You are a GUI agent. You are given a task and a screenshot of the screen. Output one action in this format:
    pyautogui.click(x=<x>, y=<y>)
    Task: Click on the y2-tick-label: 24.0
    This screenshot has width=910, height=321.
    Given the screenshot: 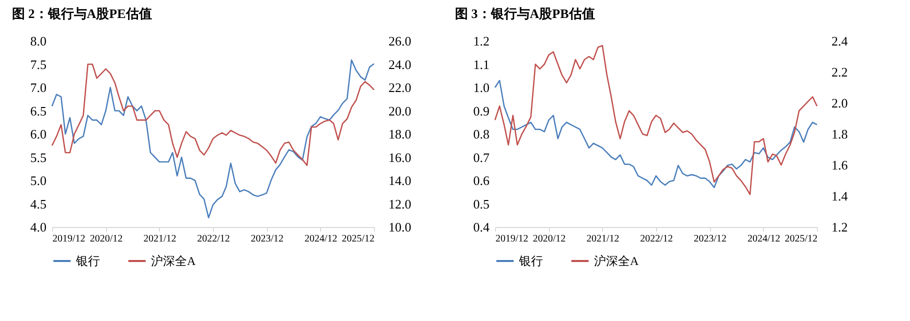 What is the action you would take?
    pyautogui.click(x=400, y=64)
    